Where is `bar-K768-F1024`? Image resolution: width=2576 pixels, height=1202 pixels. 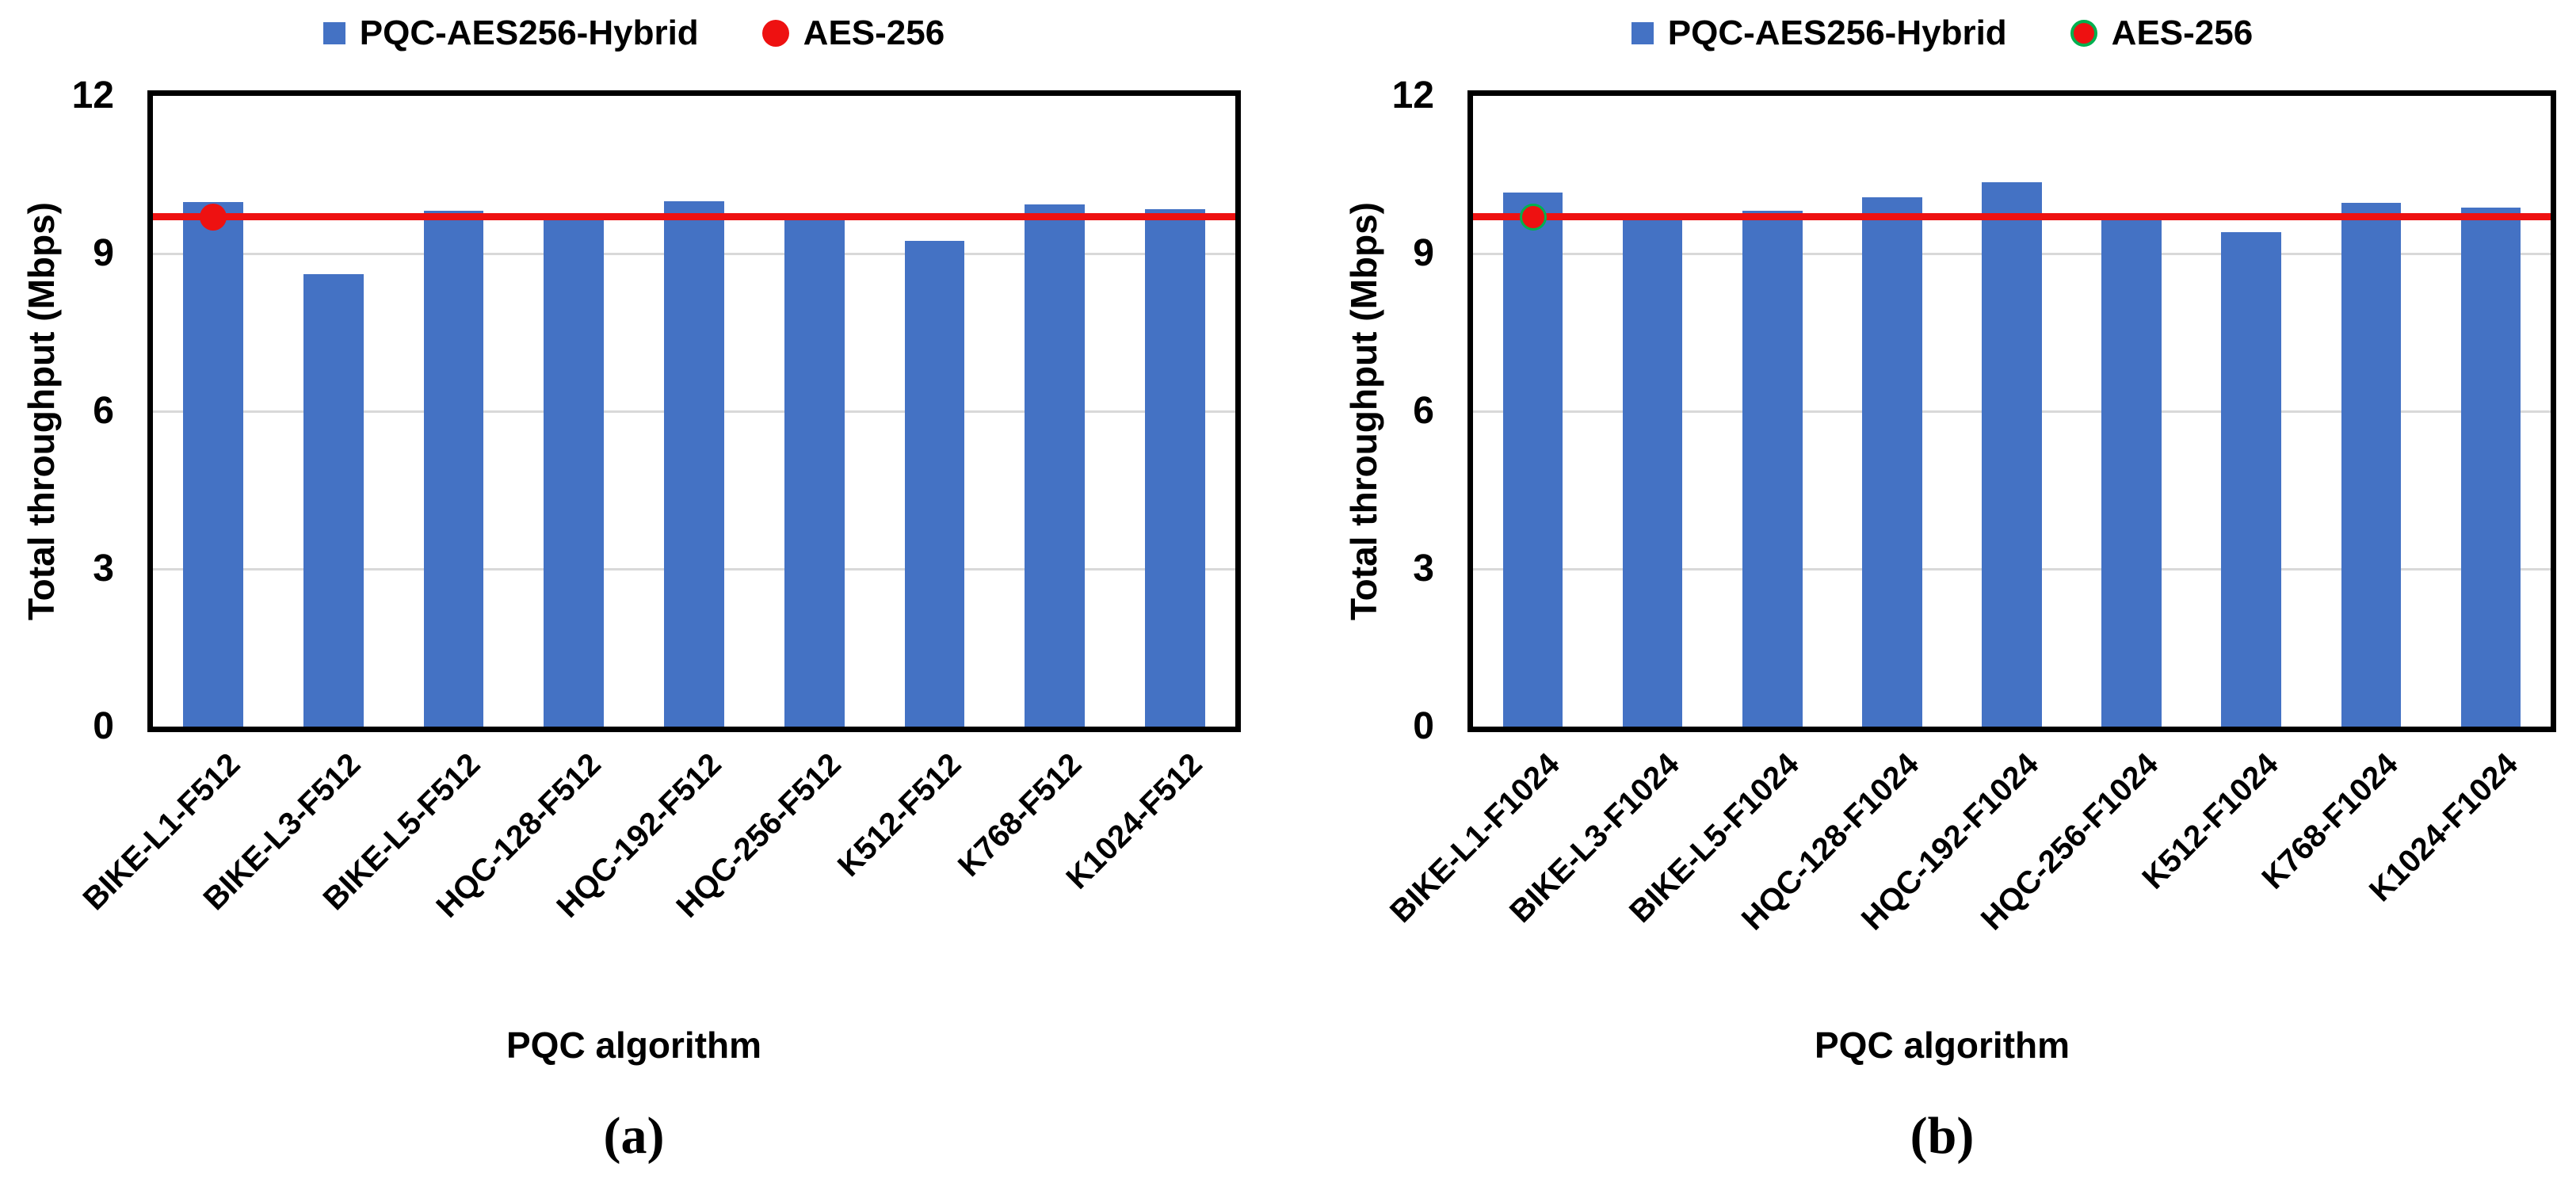 bar-K768-F1024 is located at coordinates (2371, 465).